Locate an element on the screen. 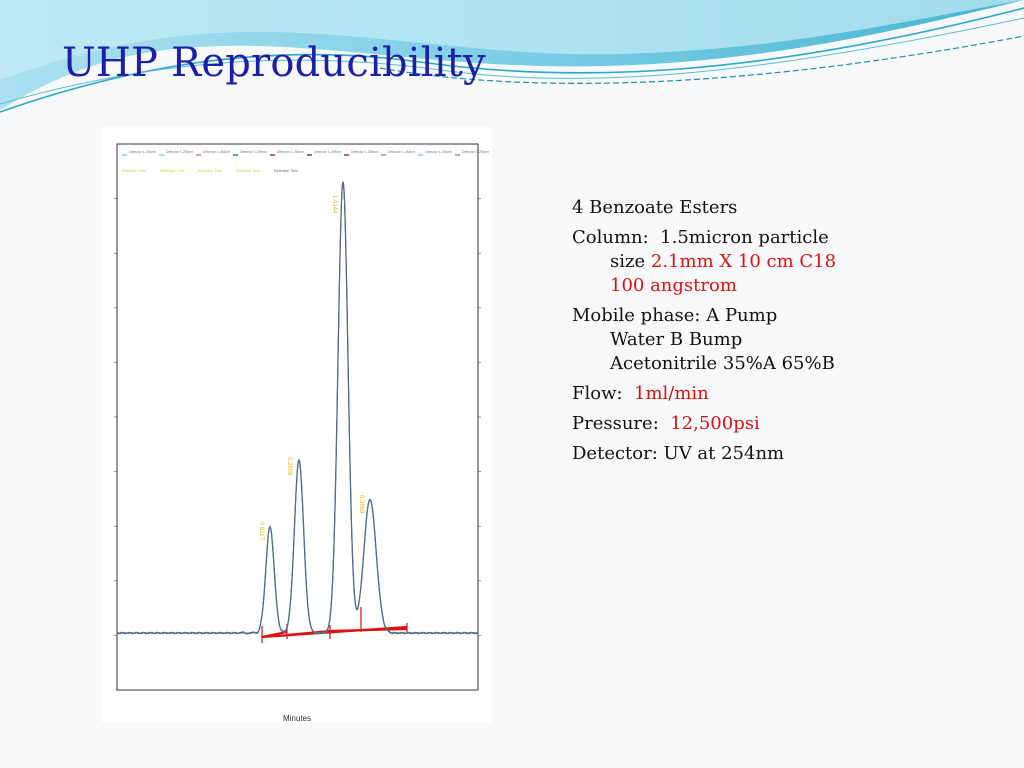 The width and height of the screenshot is (1024, 768). peak-label: 0.3869 is located at coordinates (361, 504).